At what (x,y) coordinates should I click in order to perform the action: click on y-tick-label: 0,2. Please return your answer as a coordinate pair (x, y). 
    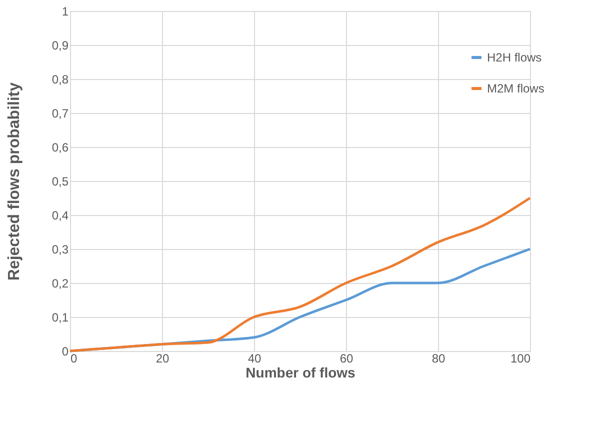
    Looking at the image, I should click on (60, 283).